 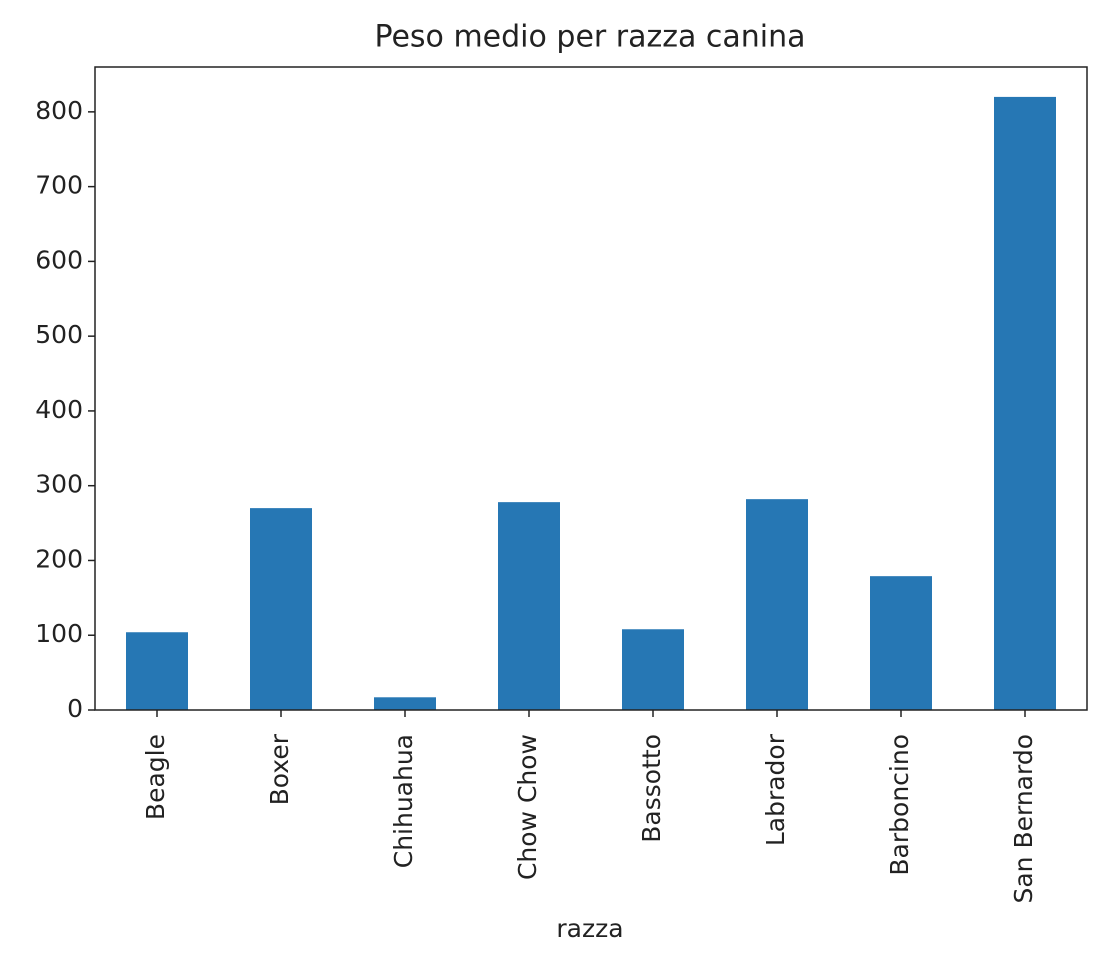 I want to click on x-tick-label: Bassotto, so click(x=651, y=788).